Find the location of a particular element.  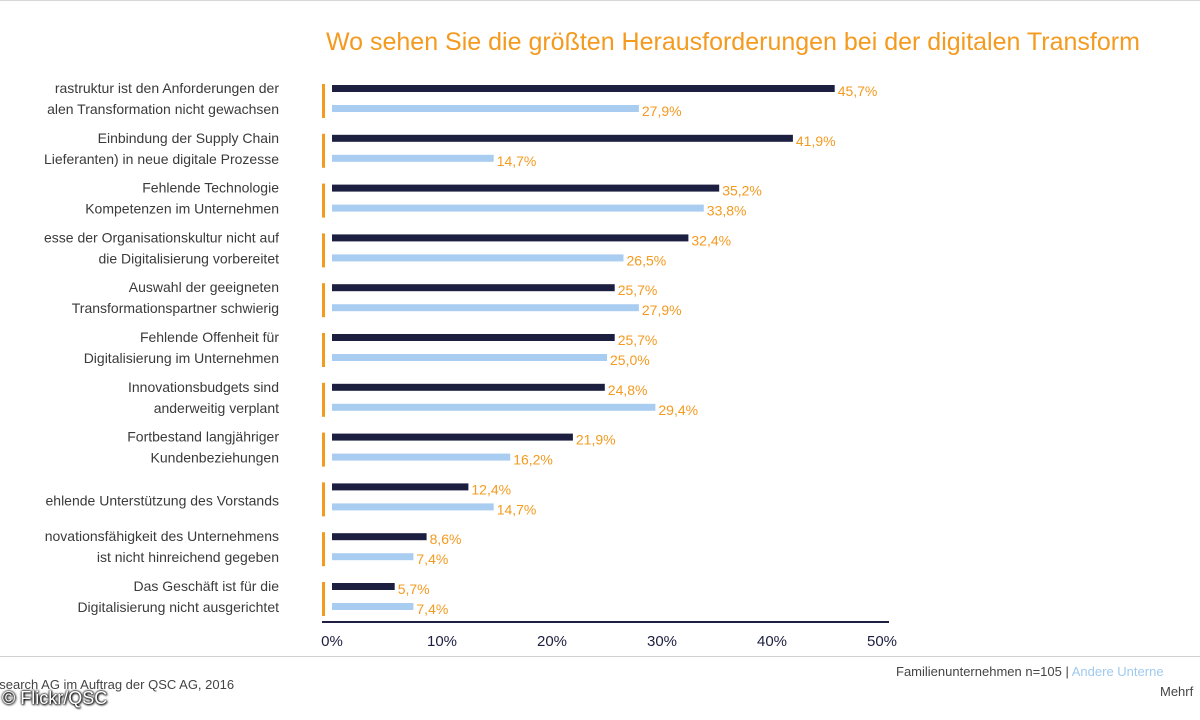

value-label: 8,6% is located at coordinates (446, 539).